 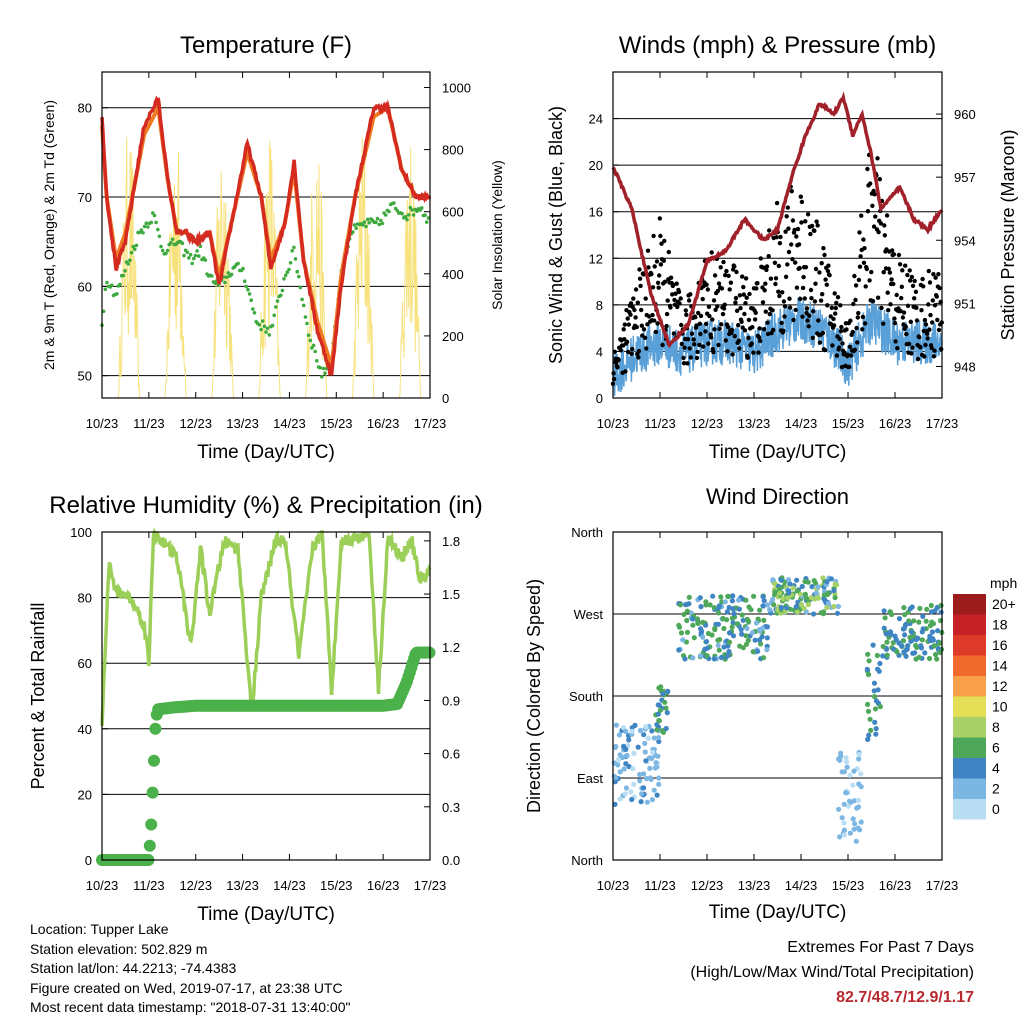 I want to click on y-tick-label: 60, so click(x=85, y=286).